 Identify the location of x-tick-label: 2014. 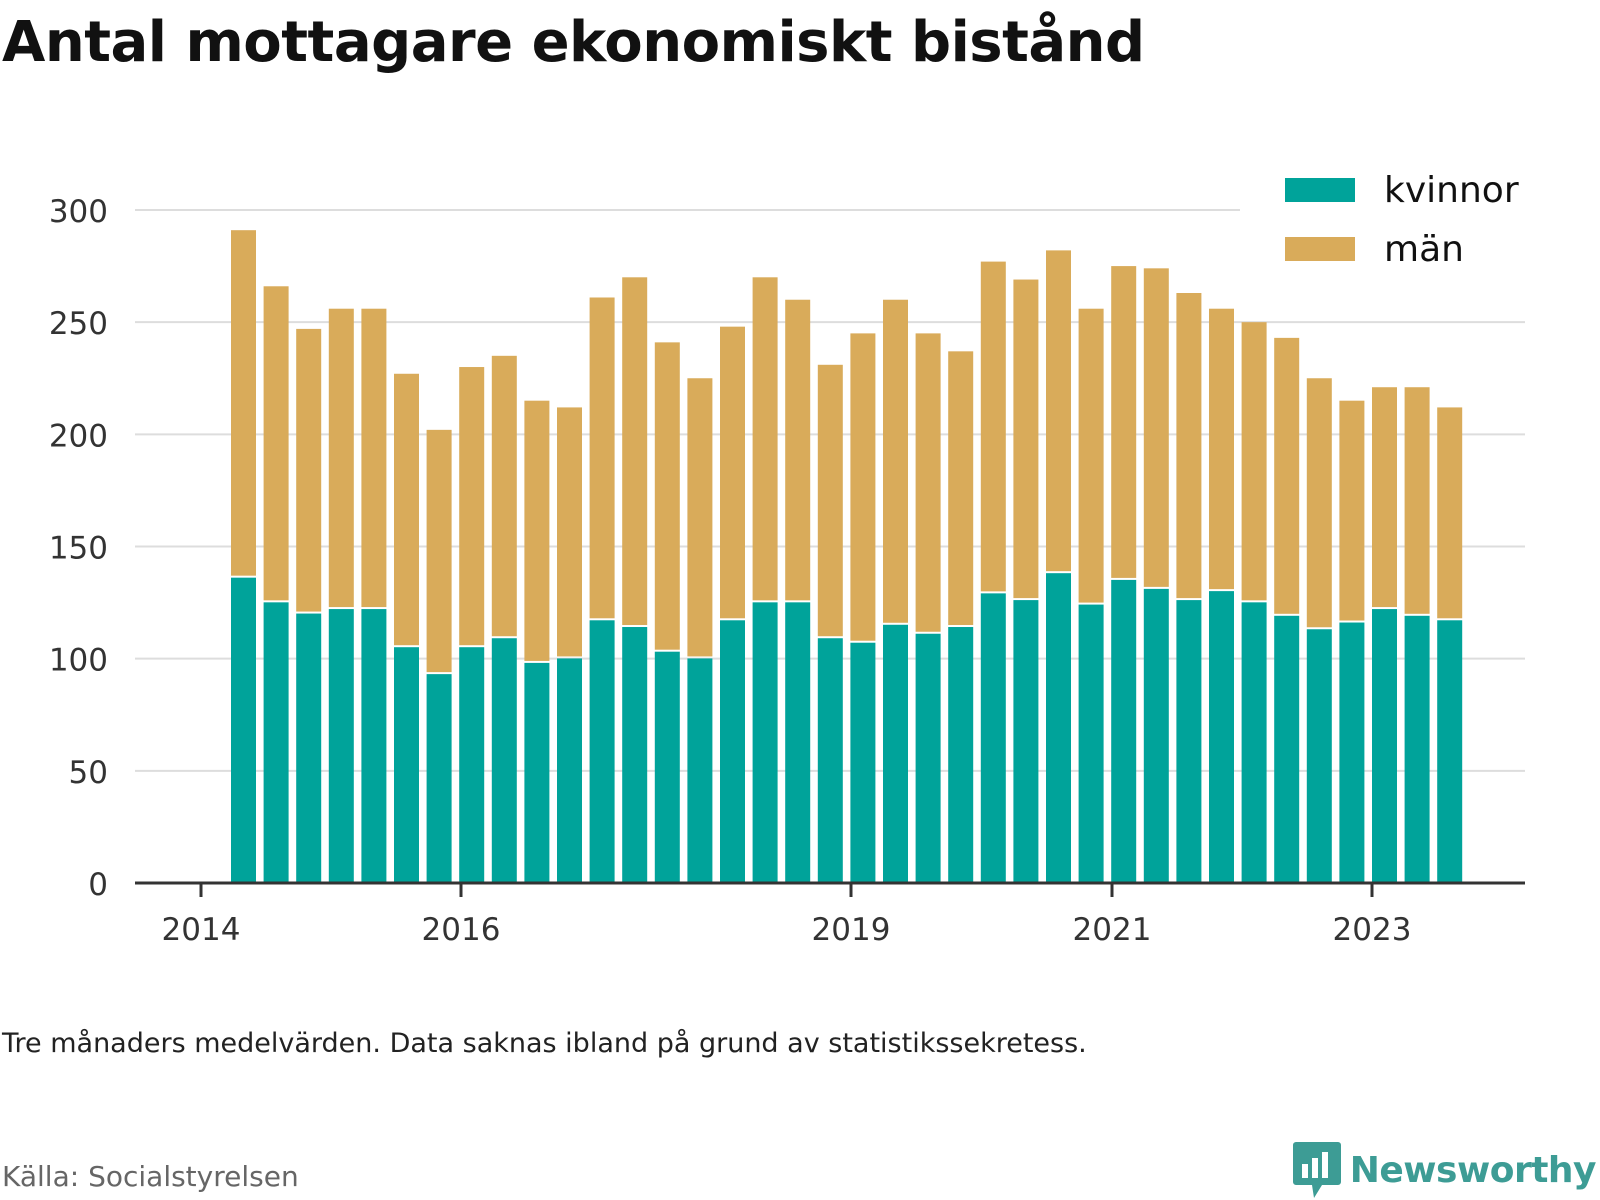
(201, 930).